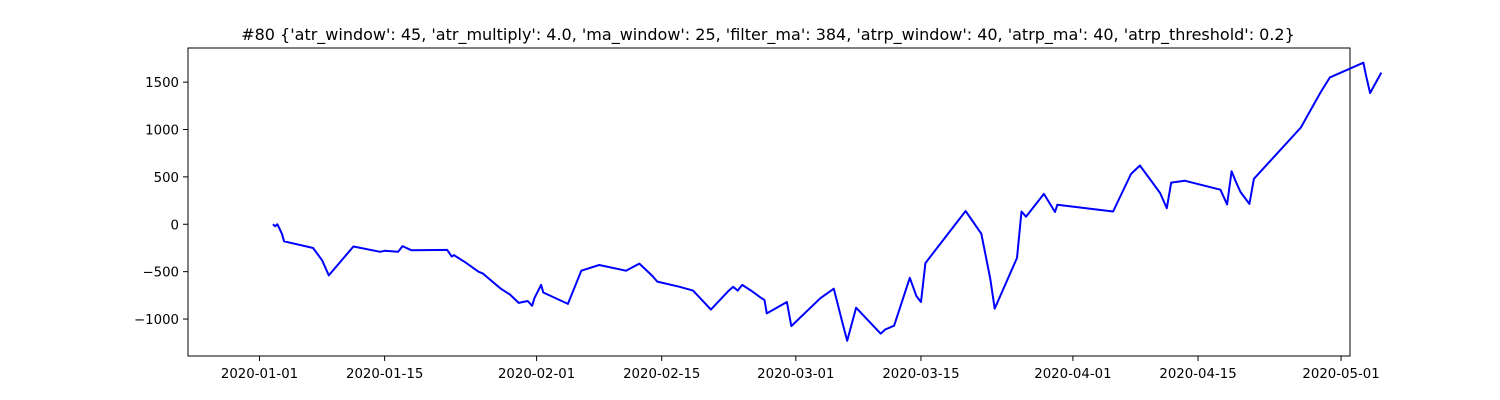 The image size is (1500, 400). Describe the element at coordinates (162, 131) in the screenshot. I see `y-tick-label: 1000` at that location.